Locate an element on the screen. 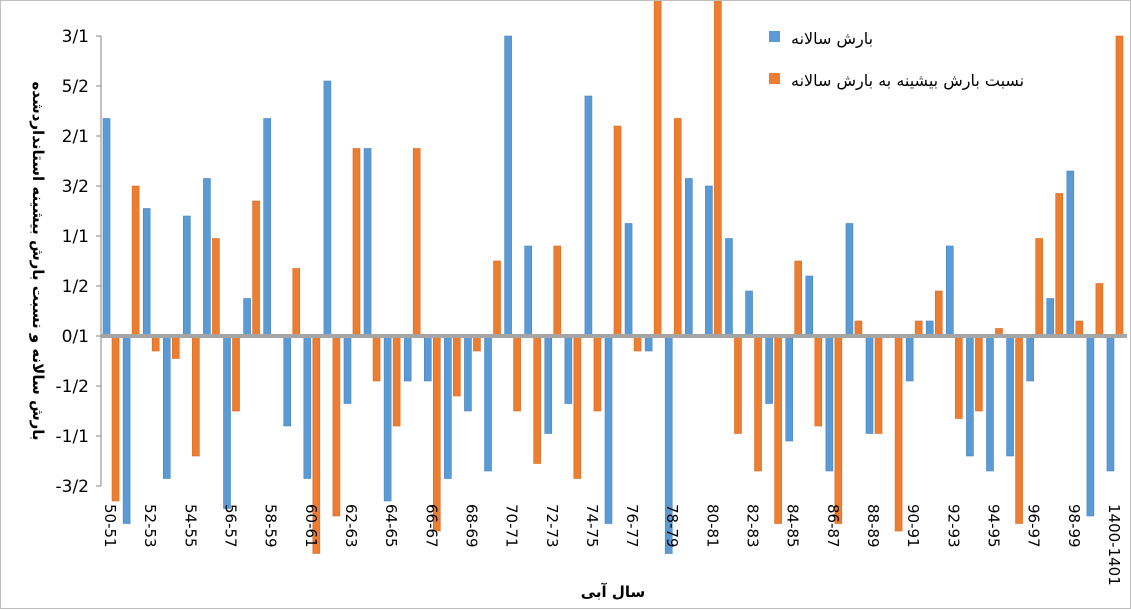  x-tick-label: 50-51 is located at coordinates (110, 526).